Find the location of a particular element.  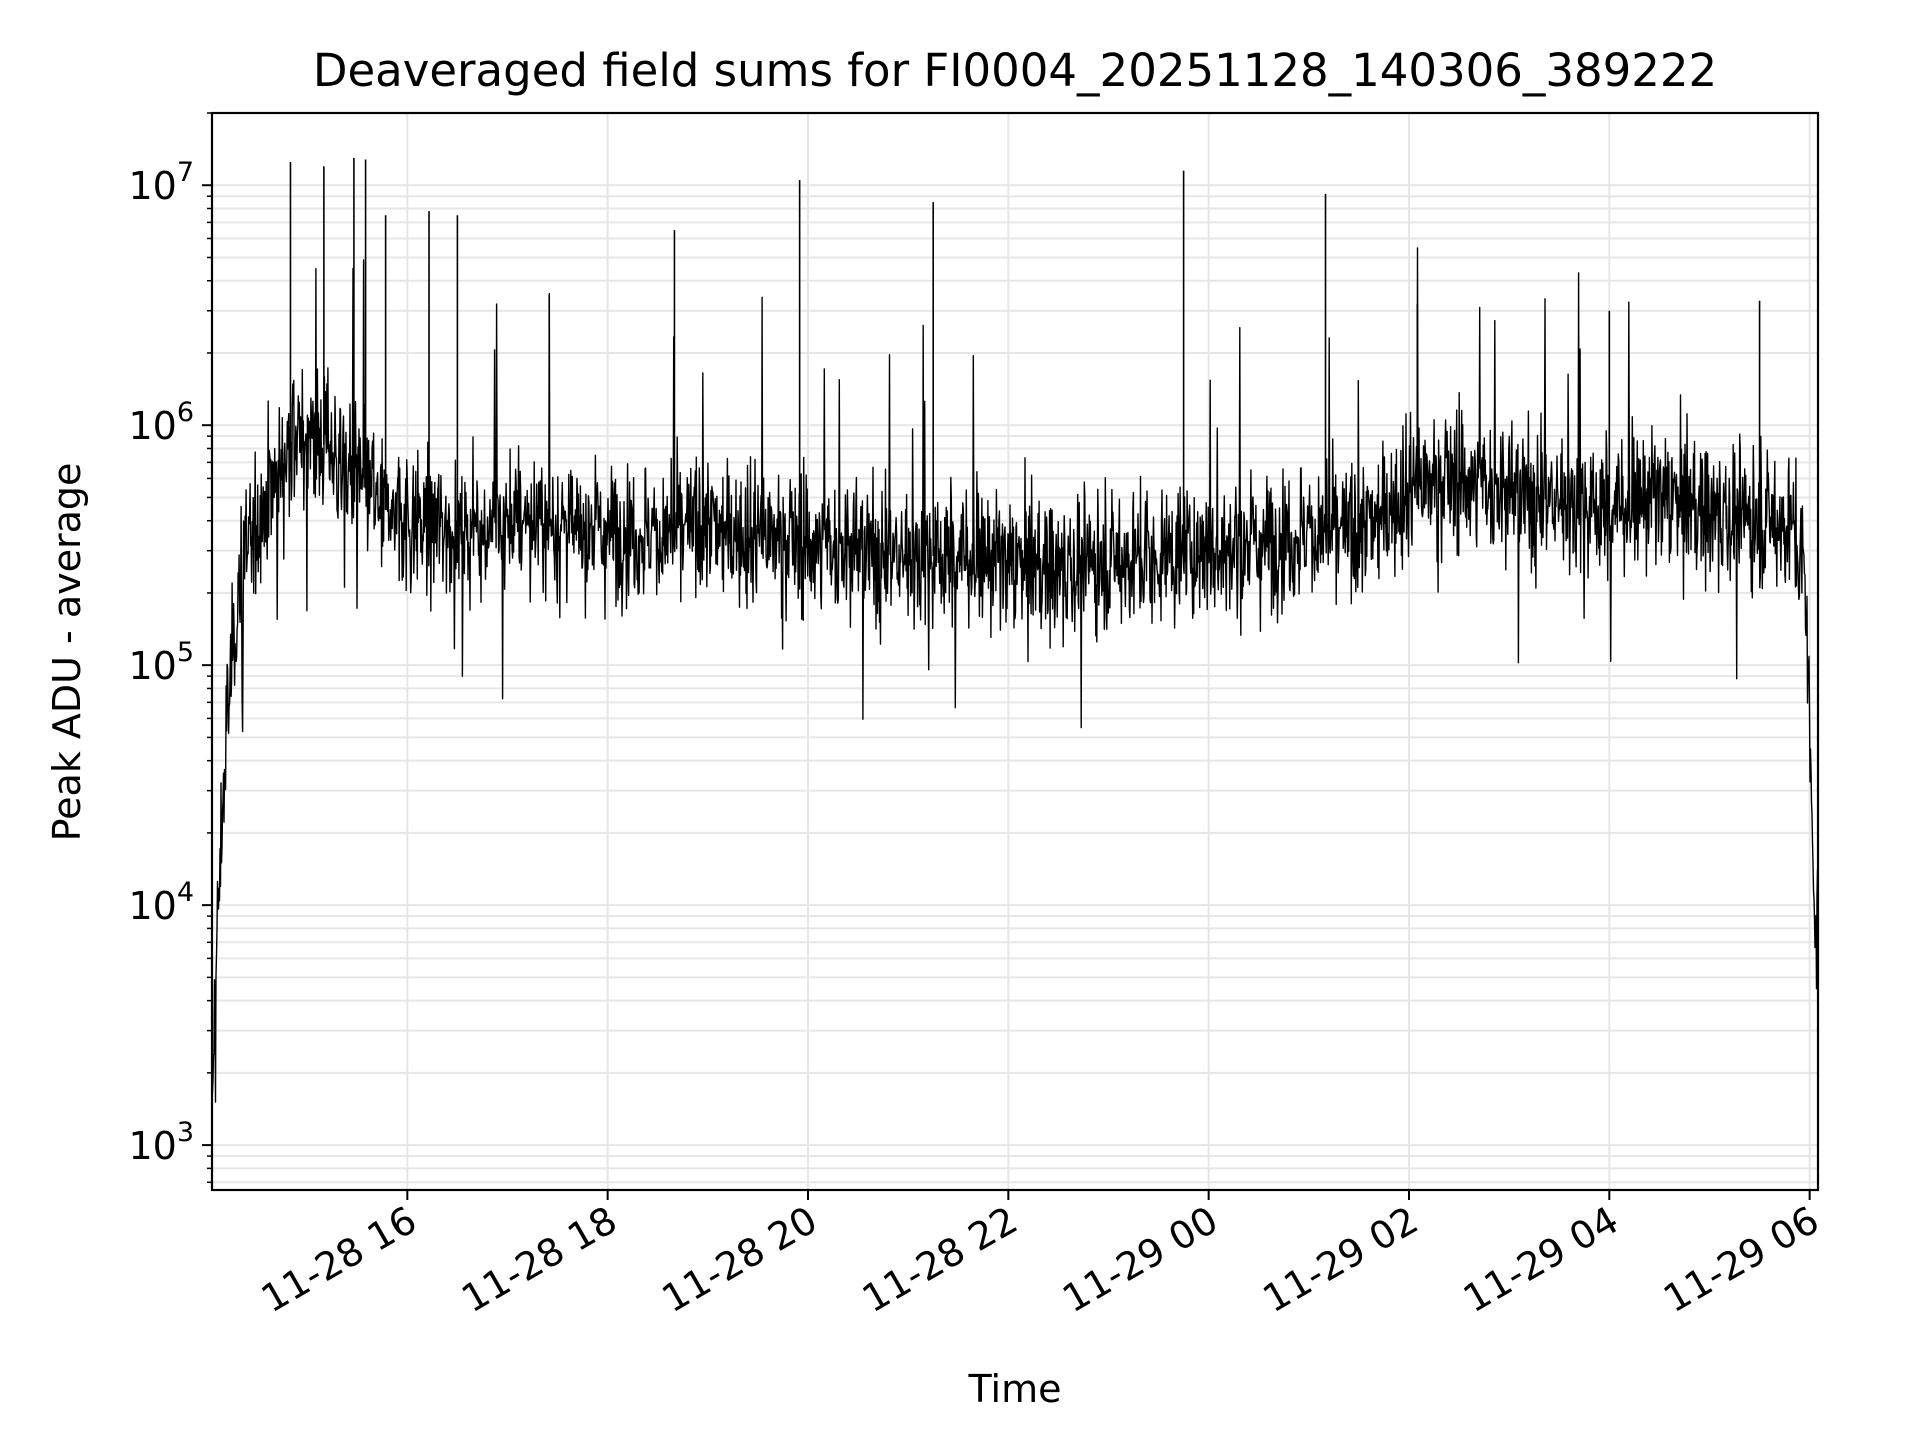

y-tick-label: 10⁶ is located at coordinates (161, 422).